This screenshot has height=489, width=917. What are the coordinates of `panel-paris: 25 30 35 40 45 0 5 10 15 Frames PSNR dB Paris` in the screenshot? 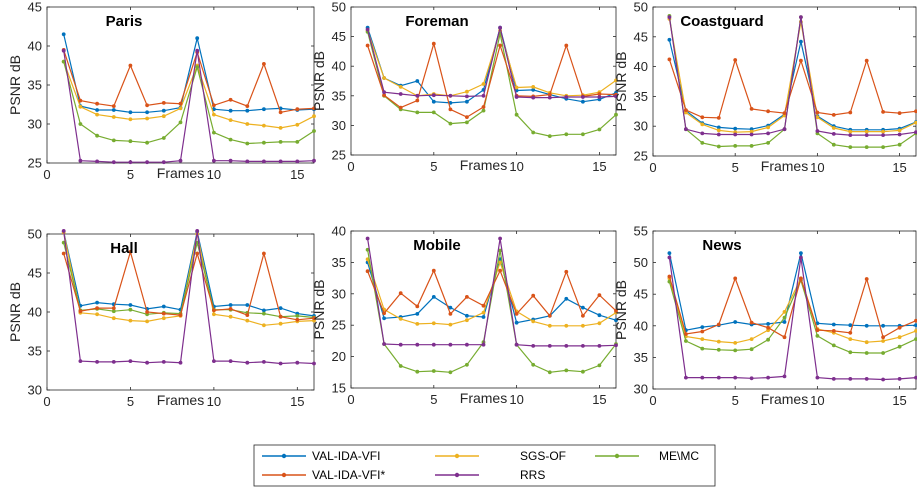 It's located at (161, 91).